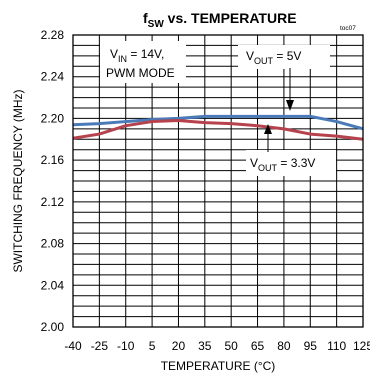  Describe the element at coordinates (152, 346) in the screenshot. I see `x-tick-label: 5` at that location.